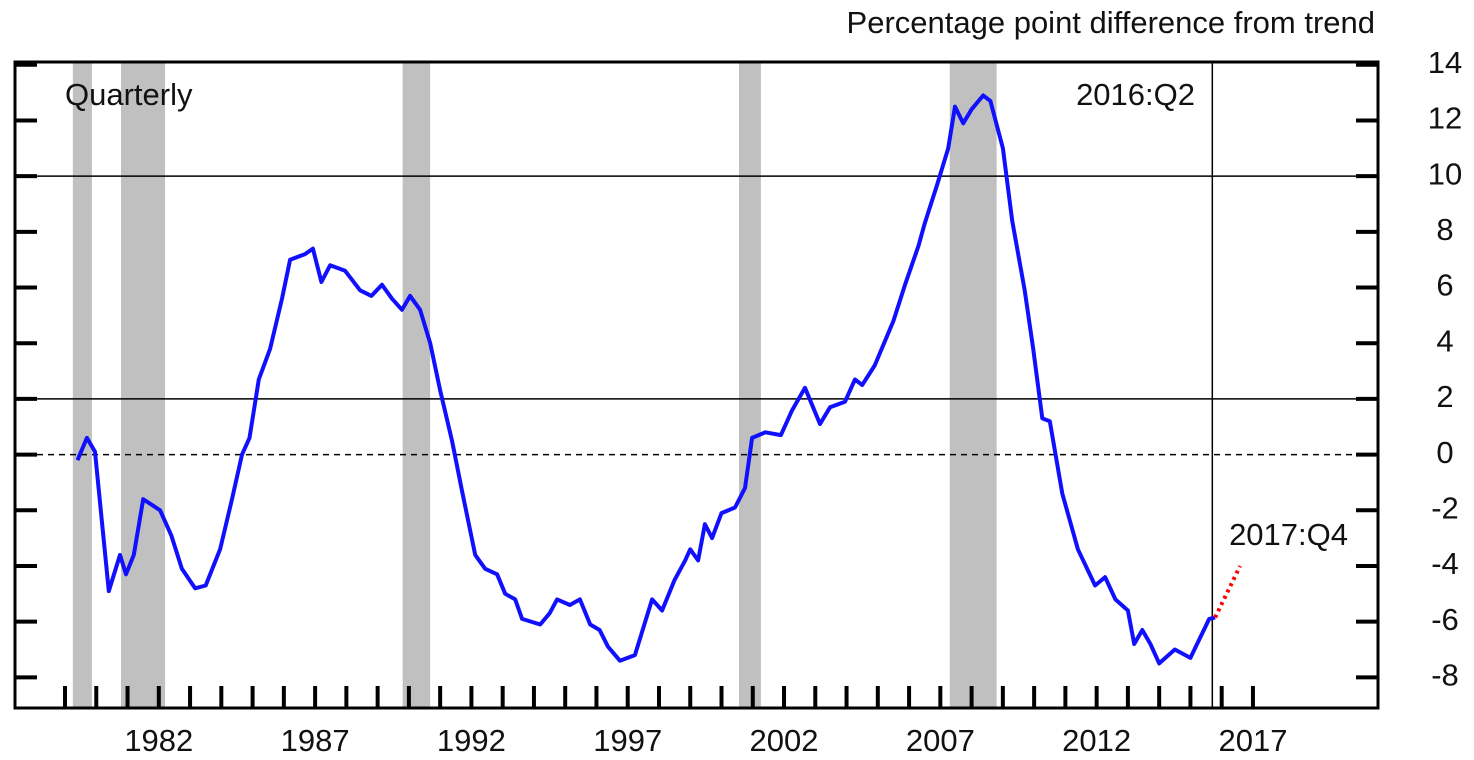  Describe the element at coordinates (1252, 740) in the screenshot. I see `x-tick-label: 2017` at that location.